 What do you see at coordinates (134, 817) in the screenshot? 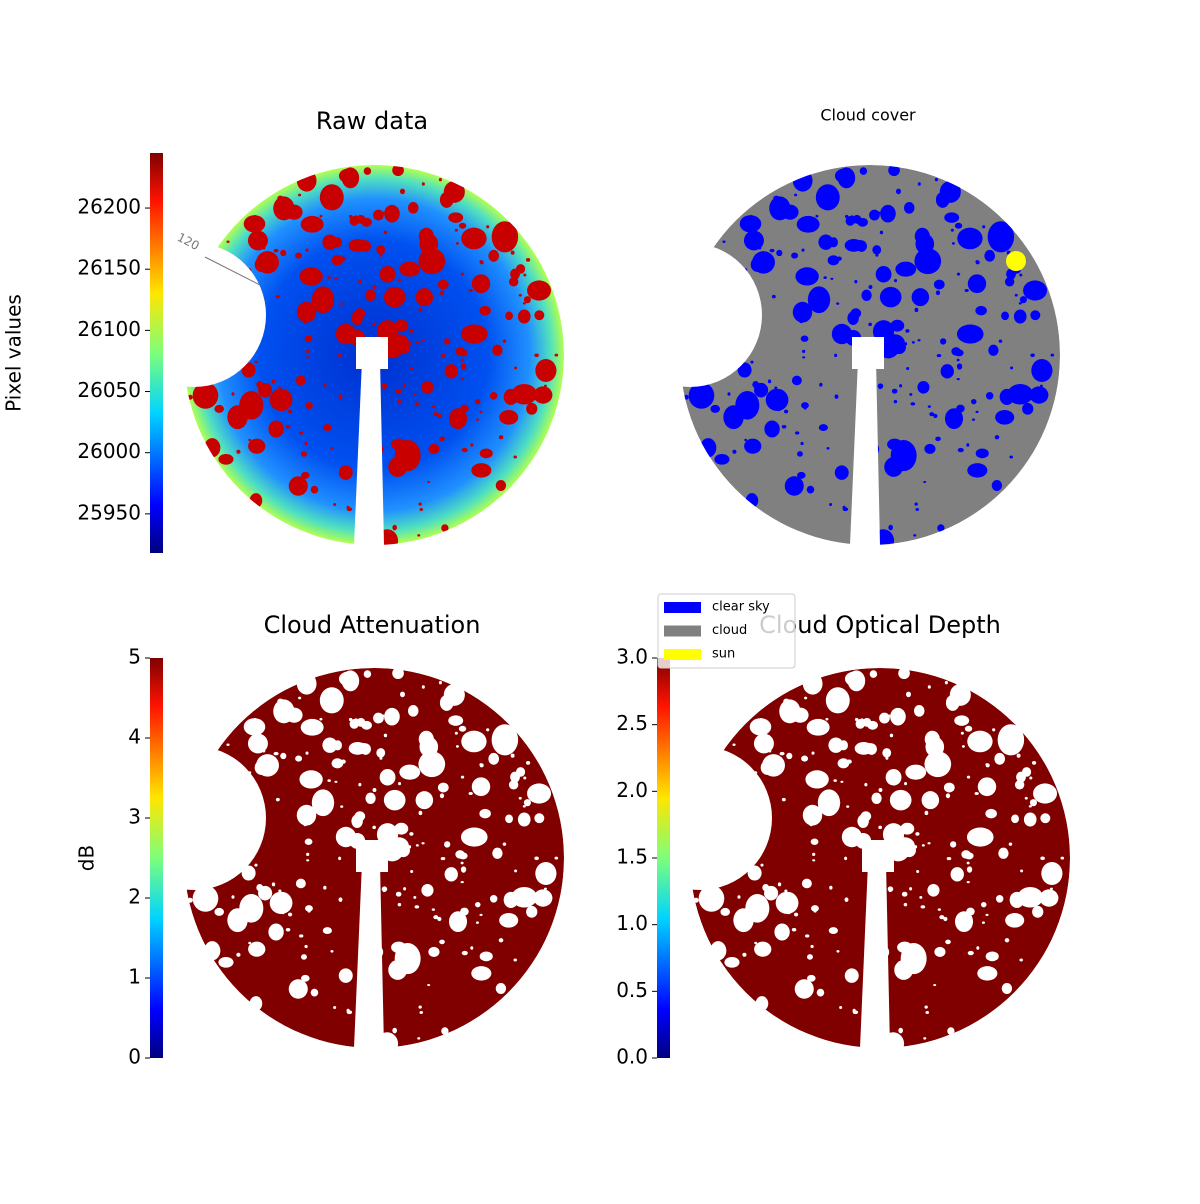
I see `colorbar-tick-label: 3` at bounding box center [134, 817].